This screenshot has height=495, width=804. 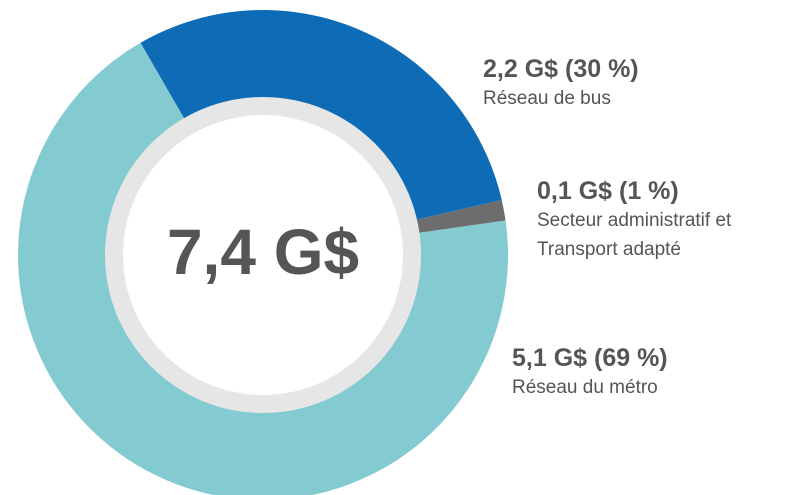 I want to click on slice-label: 2,2 G$ (30 %) Réseau de bus, so click(x=633, y=83).